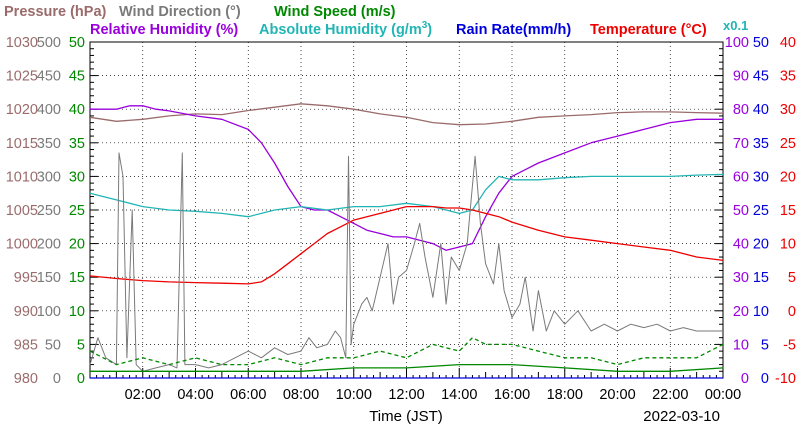 This screenshot has height=434, width=800. I want to click on x-tick-label: 10:00, so click(354, 395).